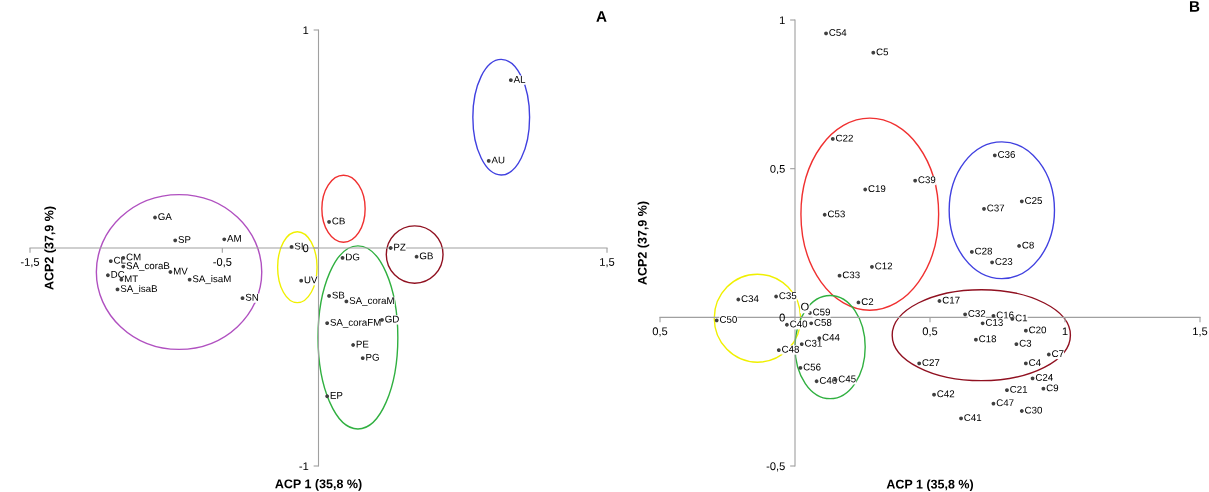 Image resolution: width=1209 pixels, height=492 pixels. What do you see at coordinates (1194, 6) in the screenshot?
I see `chart-title: B` at bounding box center [1194, 6].